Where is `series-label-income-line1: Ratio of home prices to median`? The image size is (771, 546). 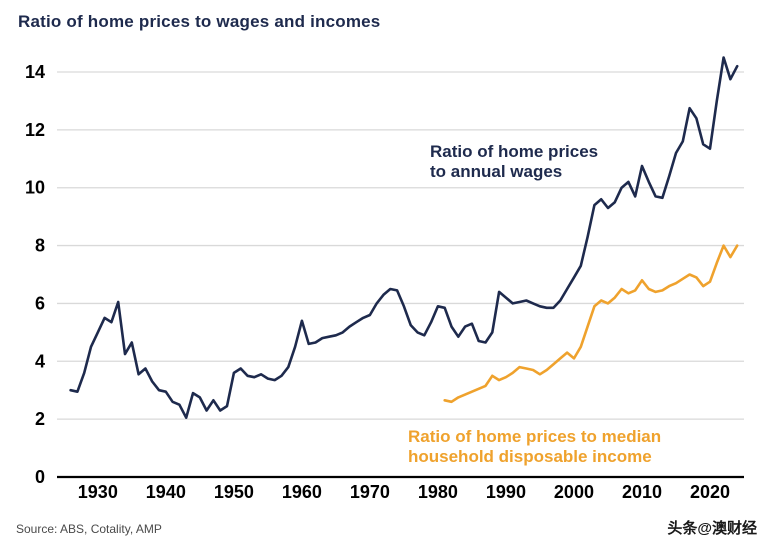 series-label-income-line1: Ratio of home prices to median is located at coordinates (535, 436).